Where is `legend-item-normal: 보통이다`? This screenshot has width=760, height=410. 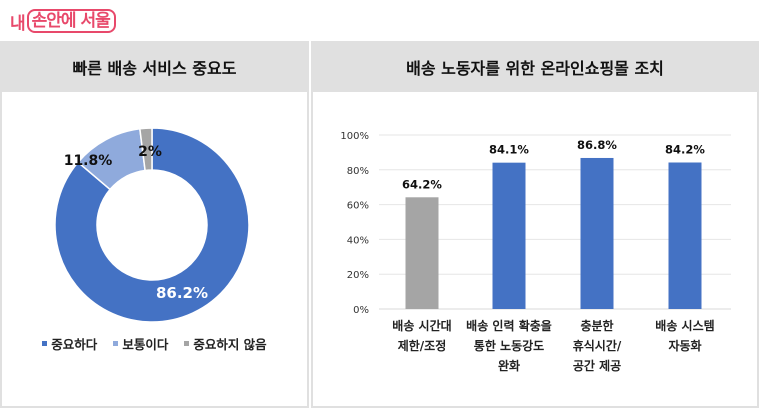
legend-item-normal: 보통이다 is located at coordinates (140, 343).